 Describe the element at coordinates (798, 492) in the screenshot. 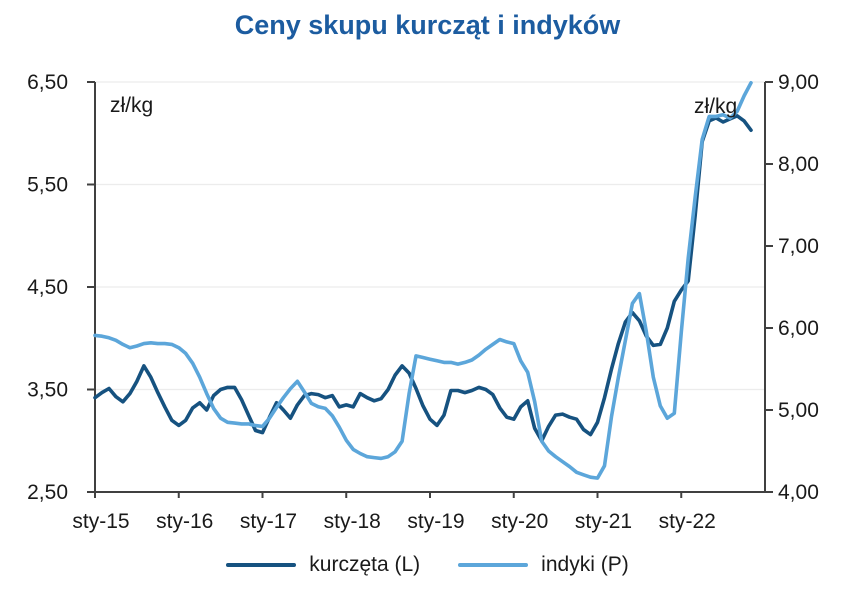

I see `y-axis-right-label: 4,00` at that location.